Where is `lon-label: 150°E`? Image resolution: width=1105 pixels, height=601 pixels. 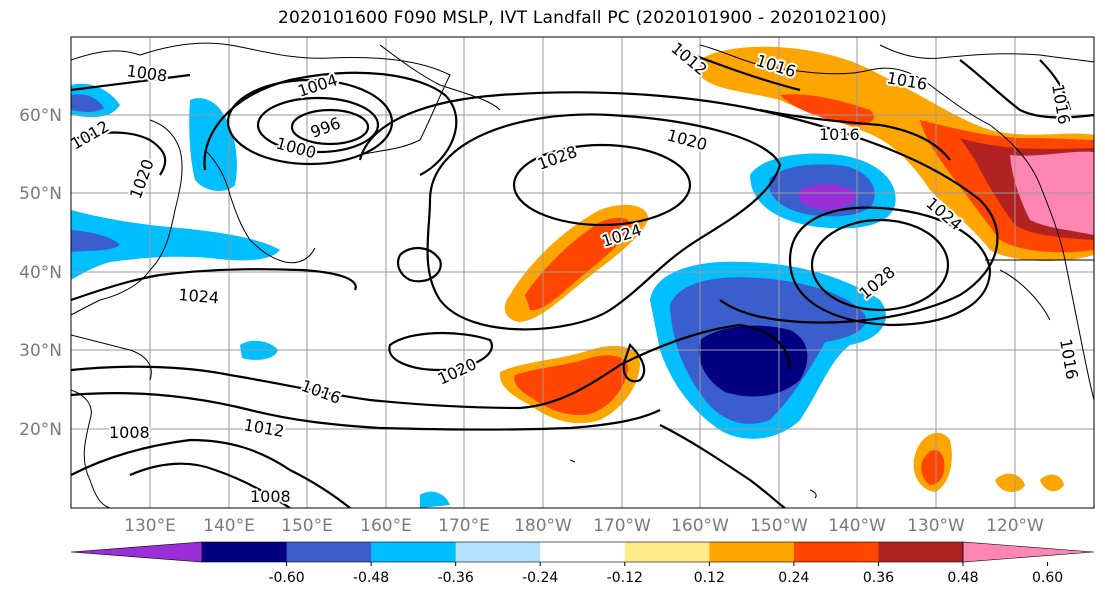
lon-label: 150°E is located at coordinates (307, 526).